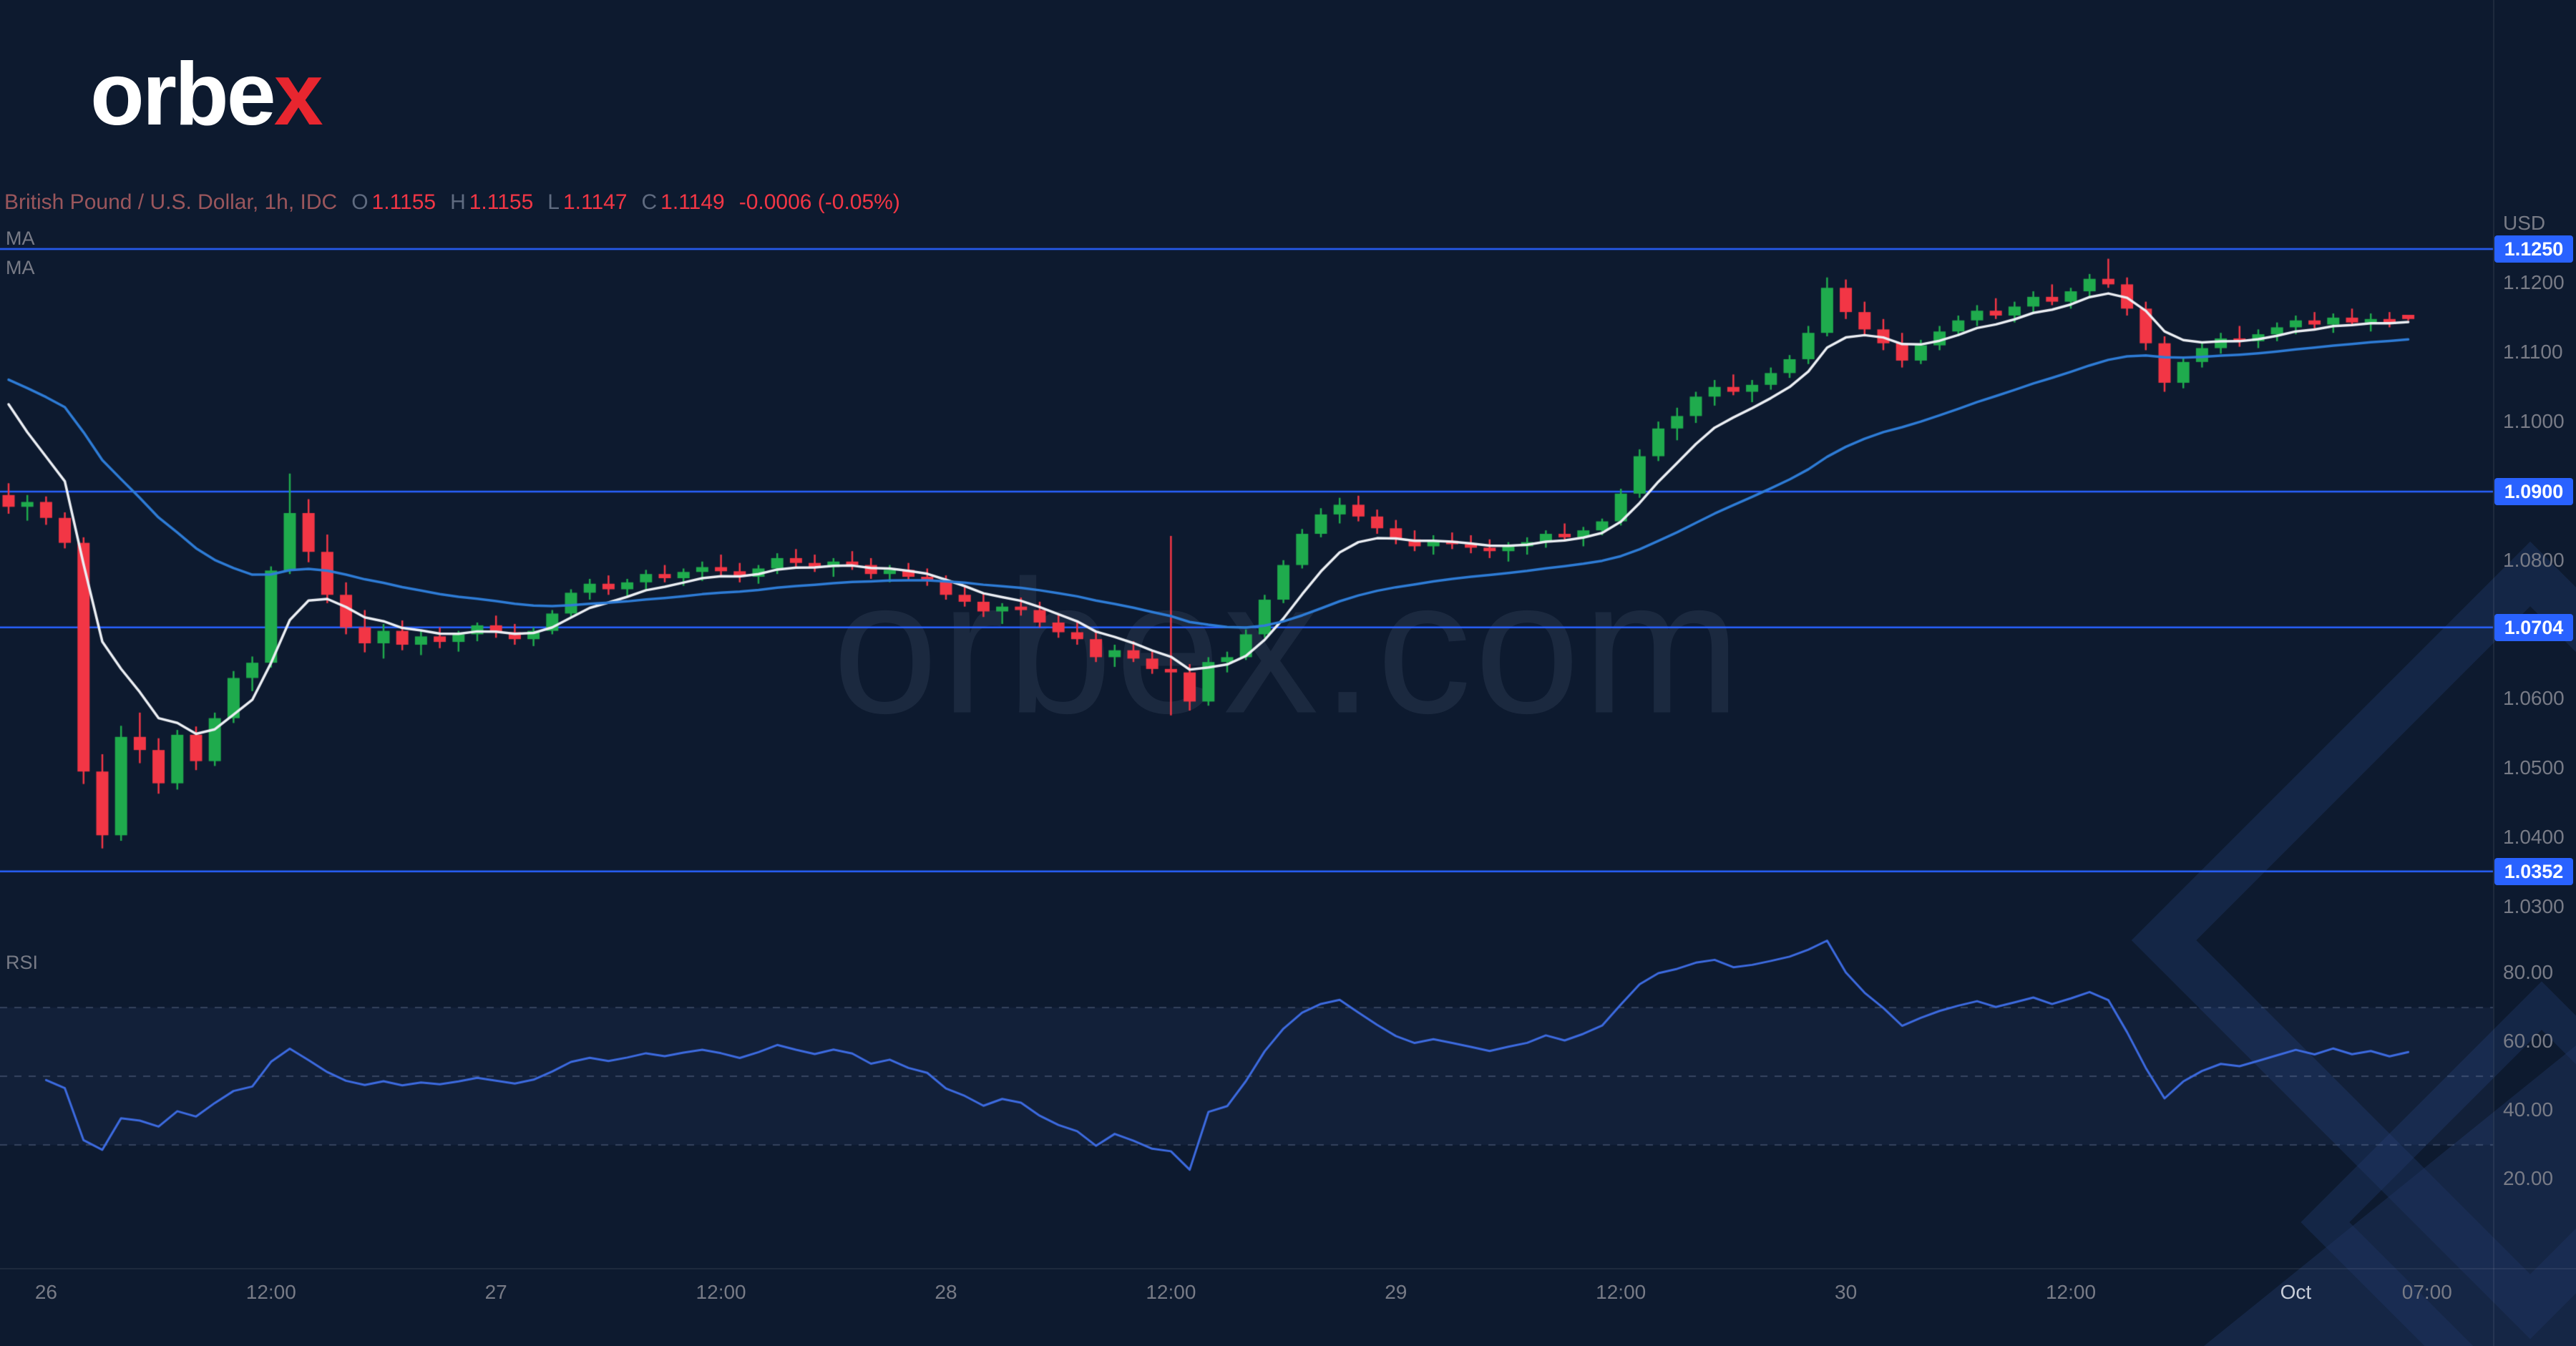 The width and height of the screenshot is (2576, 1346). What do you see at coordinates (171, 202) in the screenshot?
I see `symbol-title: British Pound / U.S. Dollar, 1h, IDC` at bounding box center [171, 202].